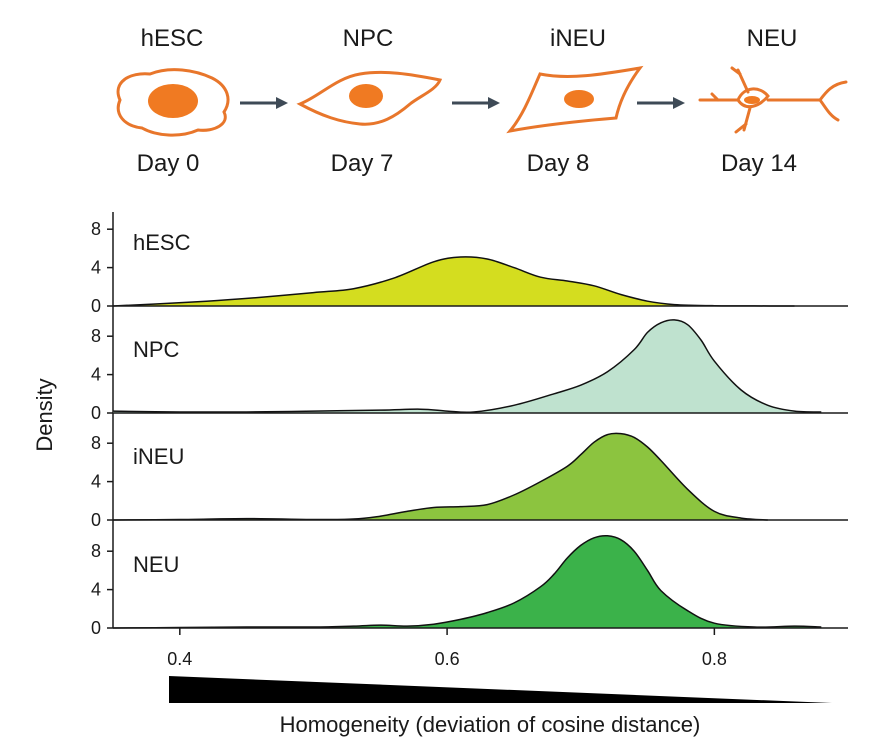 This screenshot has width=889, height=752. I want to click on y-tick-label-hesc-0: 0, so click(96, 306).